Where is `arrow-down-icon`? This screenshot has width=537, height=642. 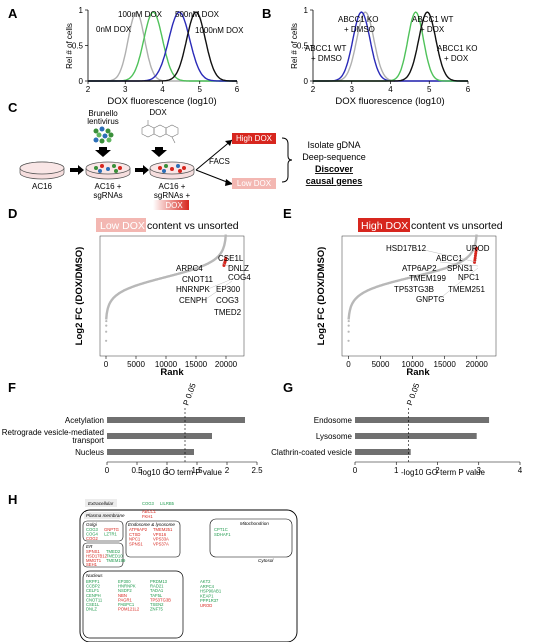 arrow-down-icon is located at coordinates (159, 152).